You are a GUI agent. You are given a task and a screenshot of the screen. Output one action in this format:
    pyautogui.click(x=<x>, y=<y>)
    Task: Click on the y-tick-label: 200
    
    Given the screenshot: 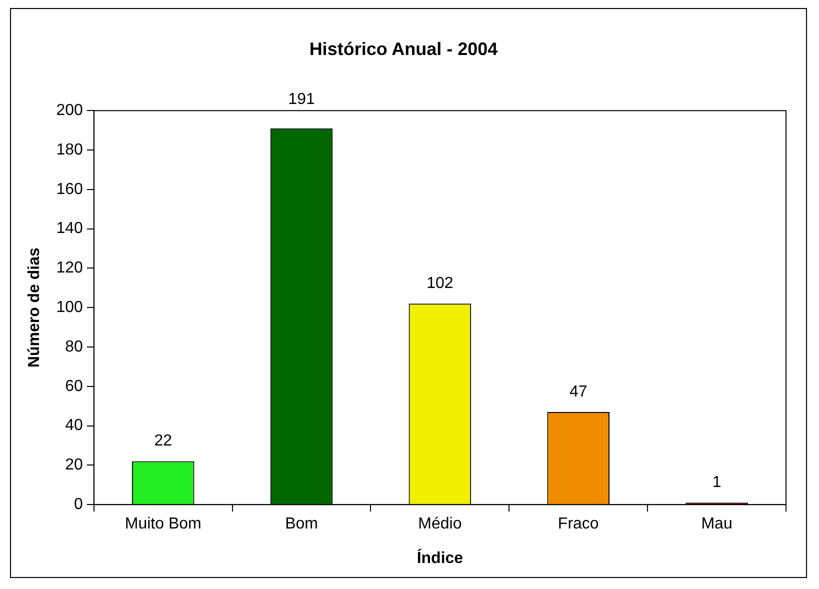 What is the action you would take?
    pyautogui.click(x=69, y=111)
    